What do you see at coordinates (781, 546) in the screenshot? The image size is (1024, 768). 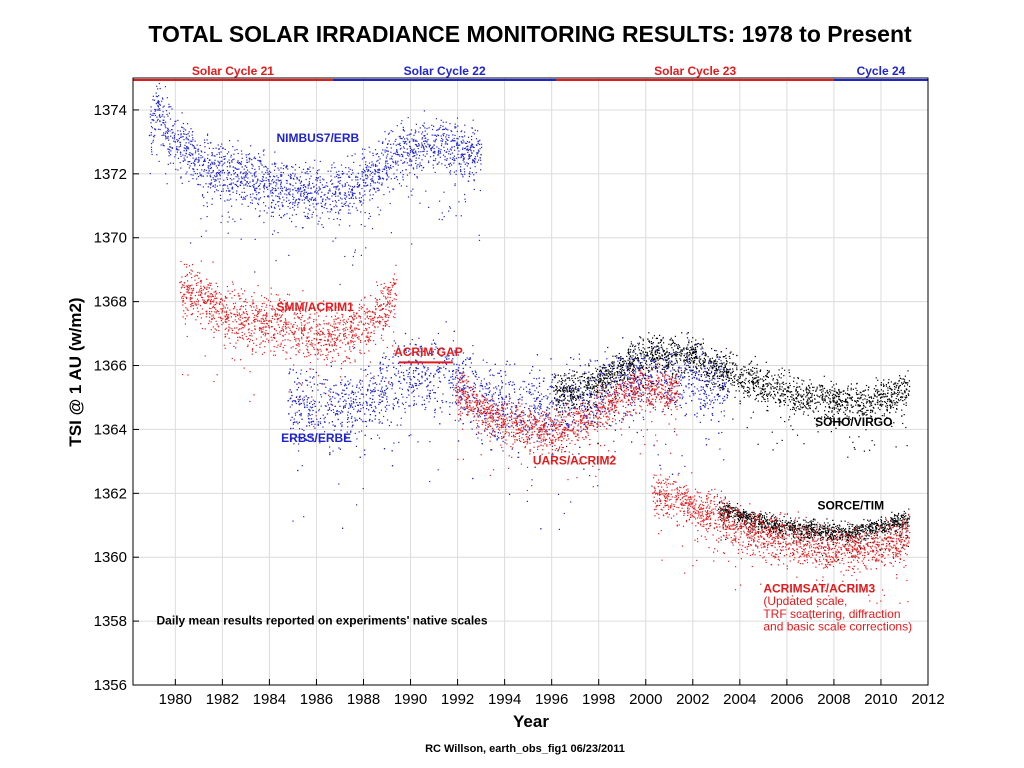 I see `series-acrimsat-acrim3` at bounding box center [781, 546].